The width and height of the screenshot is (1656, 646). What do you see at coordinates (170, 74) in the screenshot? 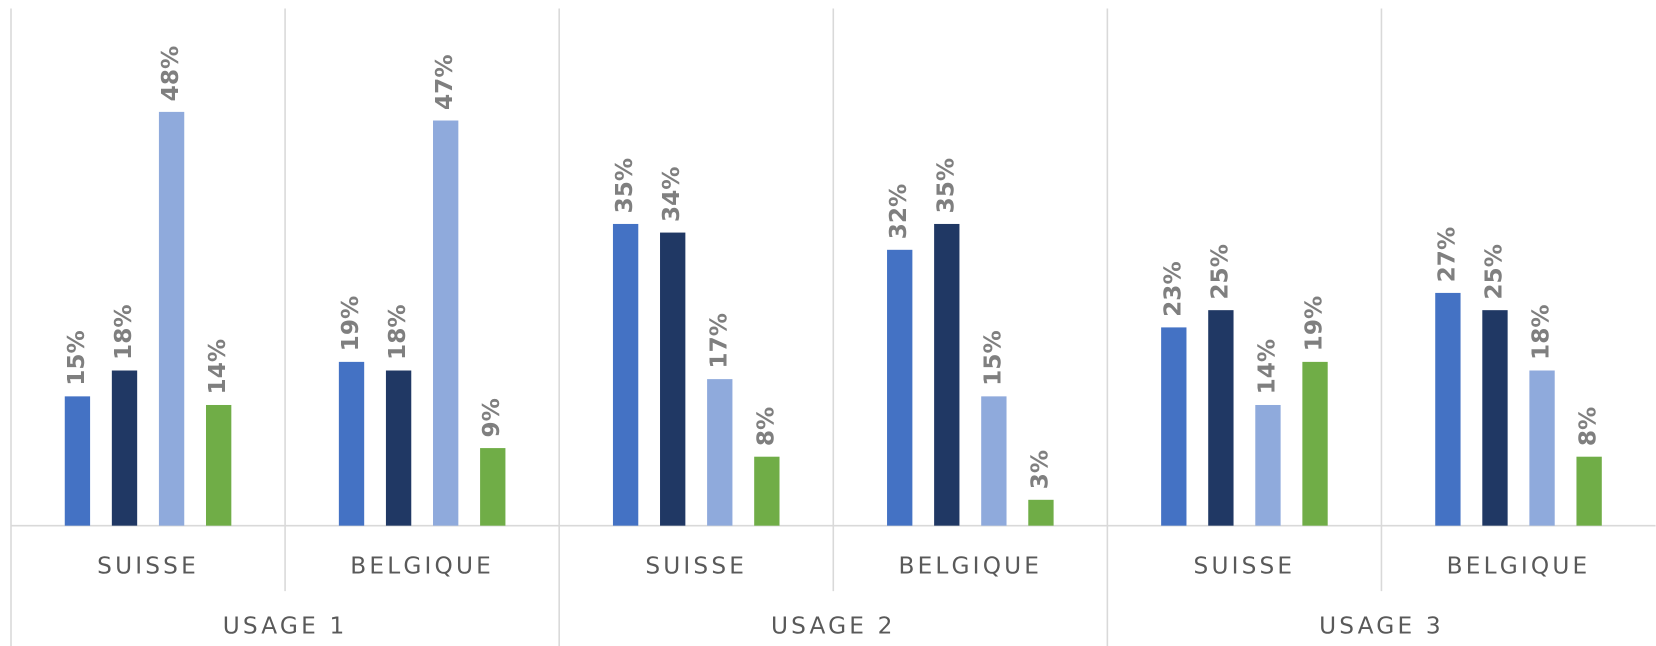
I see `data-label: 48%` at bounding box center [170, 74].